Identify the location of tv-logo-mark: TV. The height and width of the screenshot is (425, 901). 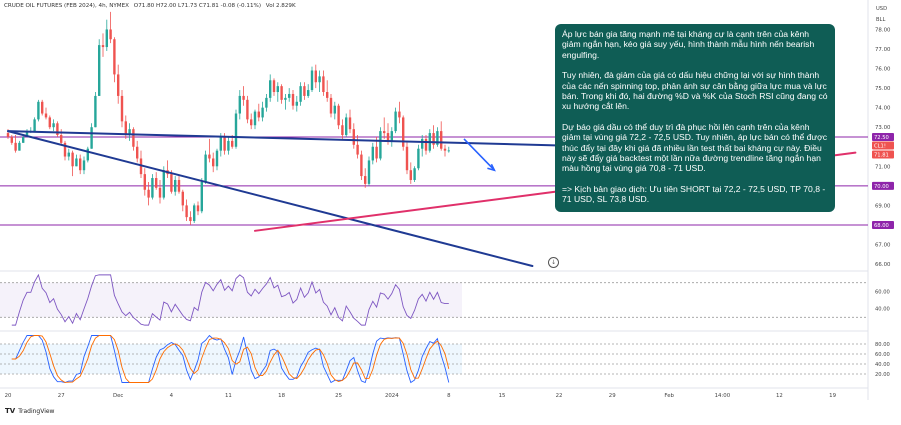
(10, 411).